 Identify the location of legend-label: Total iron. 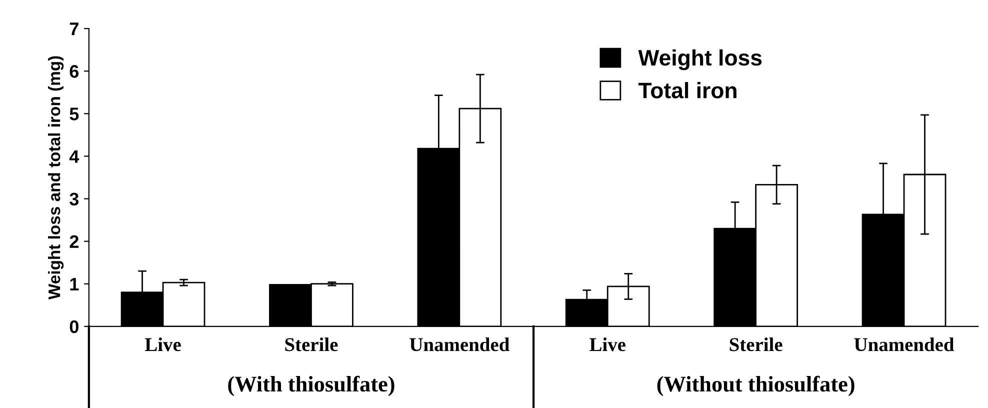
(687, 90).